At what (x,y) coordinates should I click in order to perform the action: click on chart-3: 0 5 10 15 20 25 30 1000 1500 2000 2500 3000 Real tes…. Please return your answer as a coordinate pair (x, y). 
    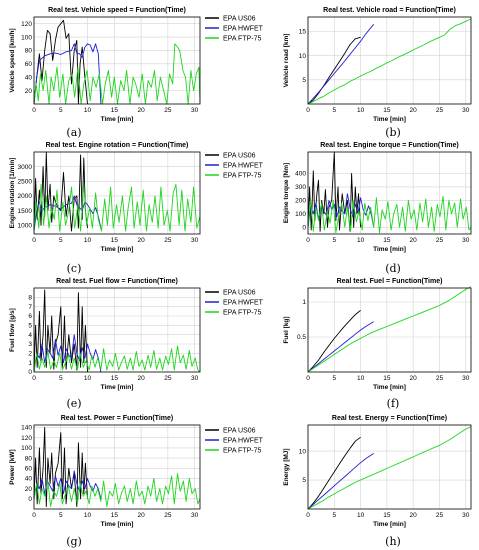
    Looking at the image, I should click on (136, 197).